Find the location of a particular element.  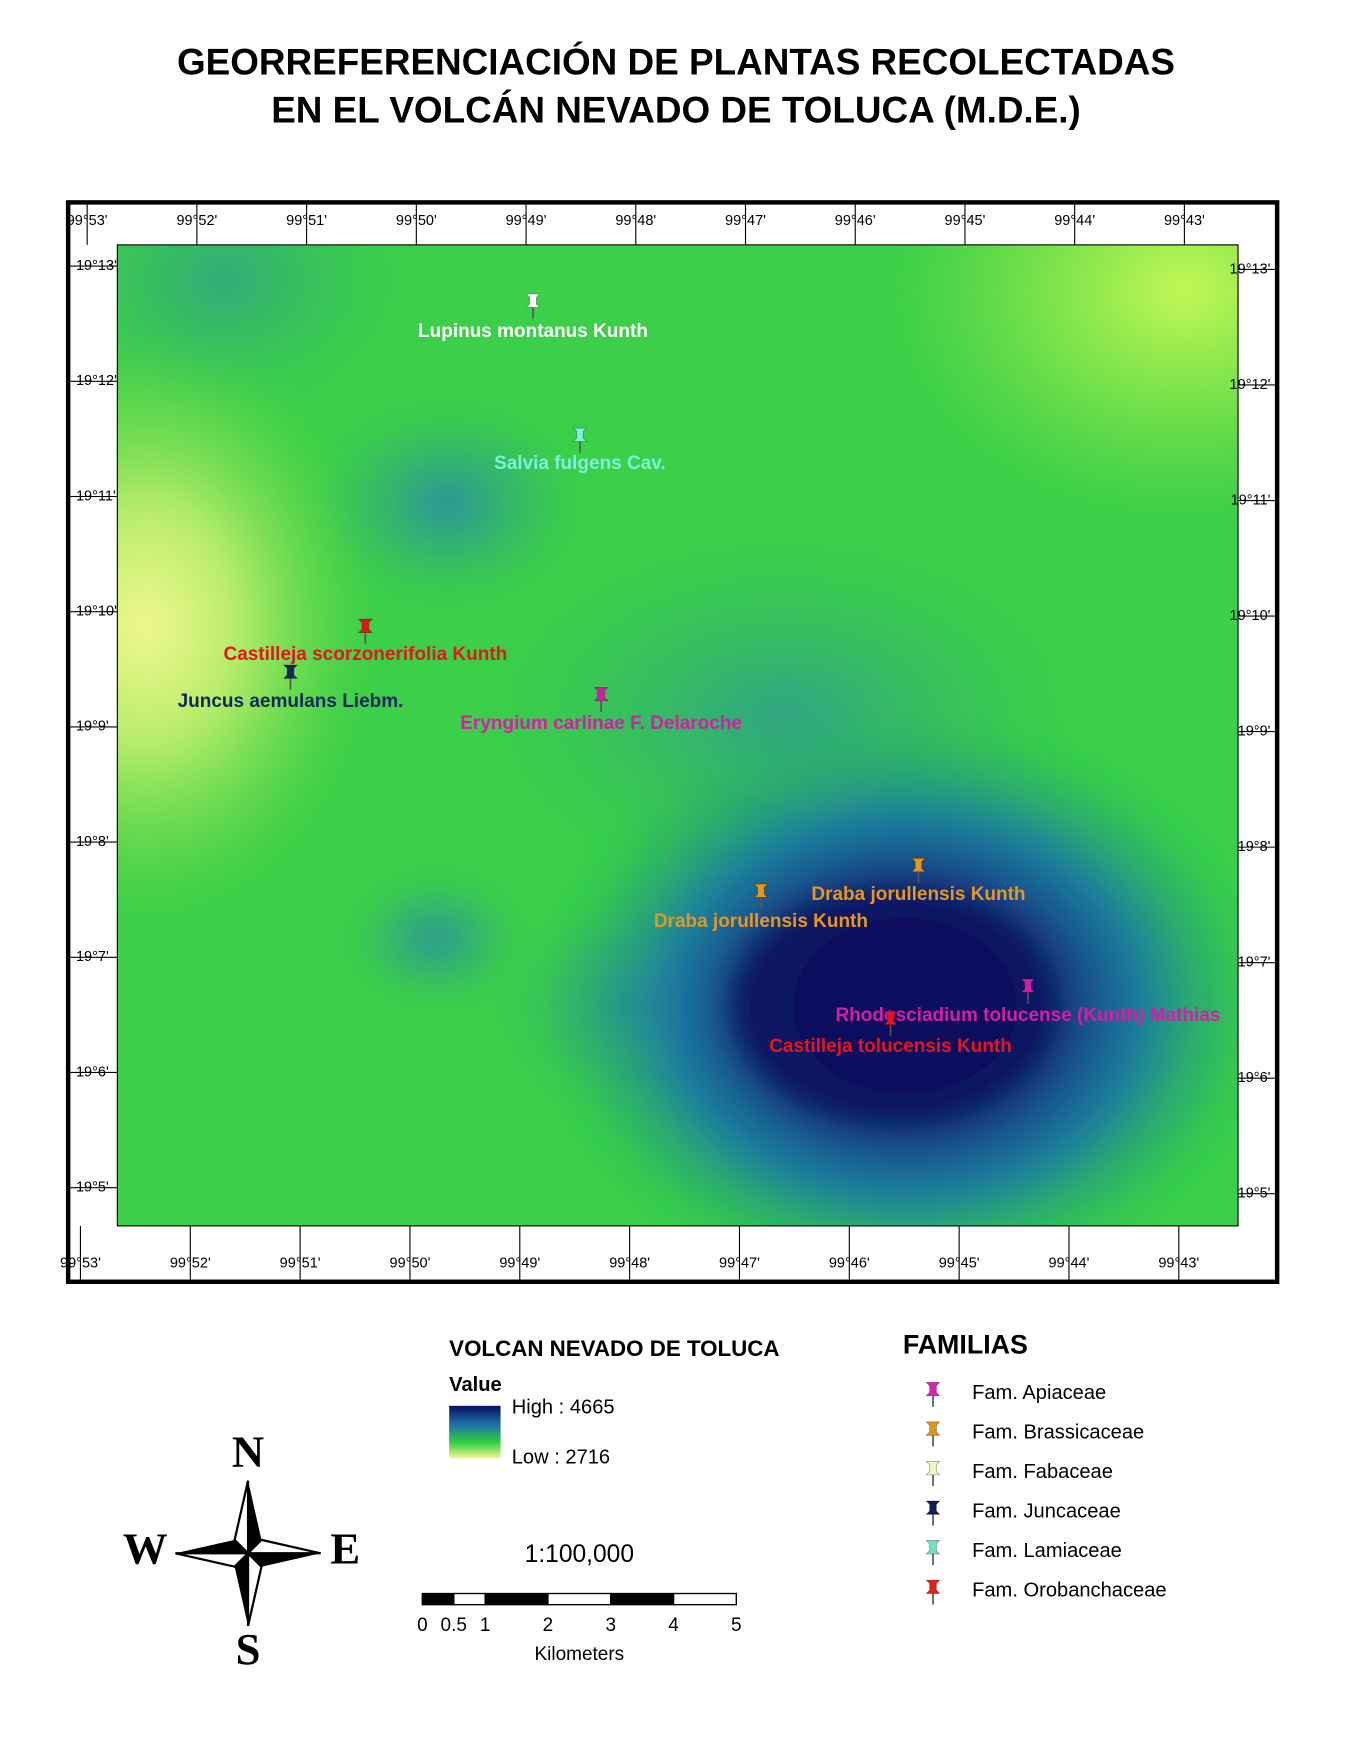

latitude-label: 19°5' is located at coordinates (92, 1188).